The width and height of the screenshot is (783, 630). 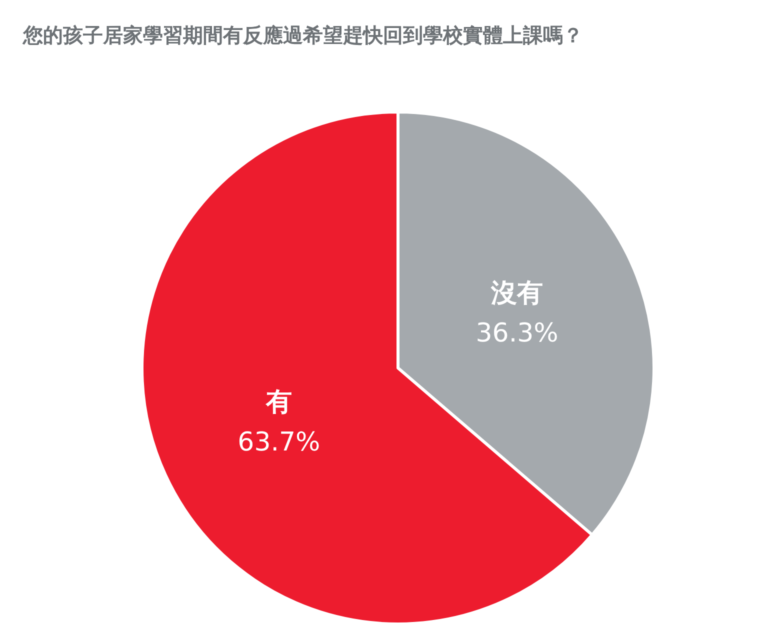 What do you see at coordinates (302, 35) in the screenshot?
I see `chart-title: 您的孩子居家學習期間有反應過希望趕快回到學校實體上課嗎？` at bounding box center [302, 35].